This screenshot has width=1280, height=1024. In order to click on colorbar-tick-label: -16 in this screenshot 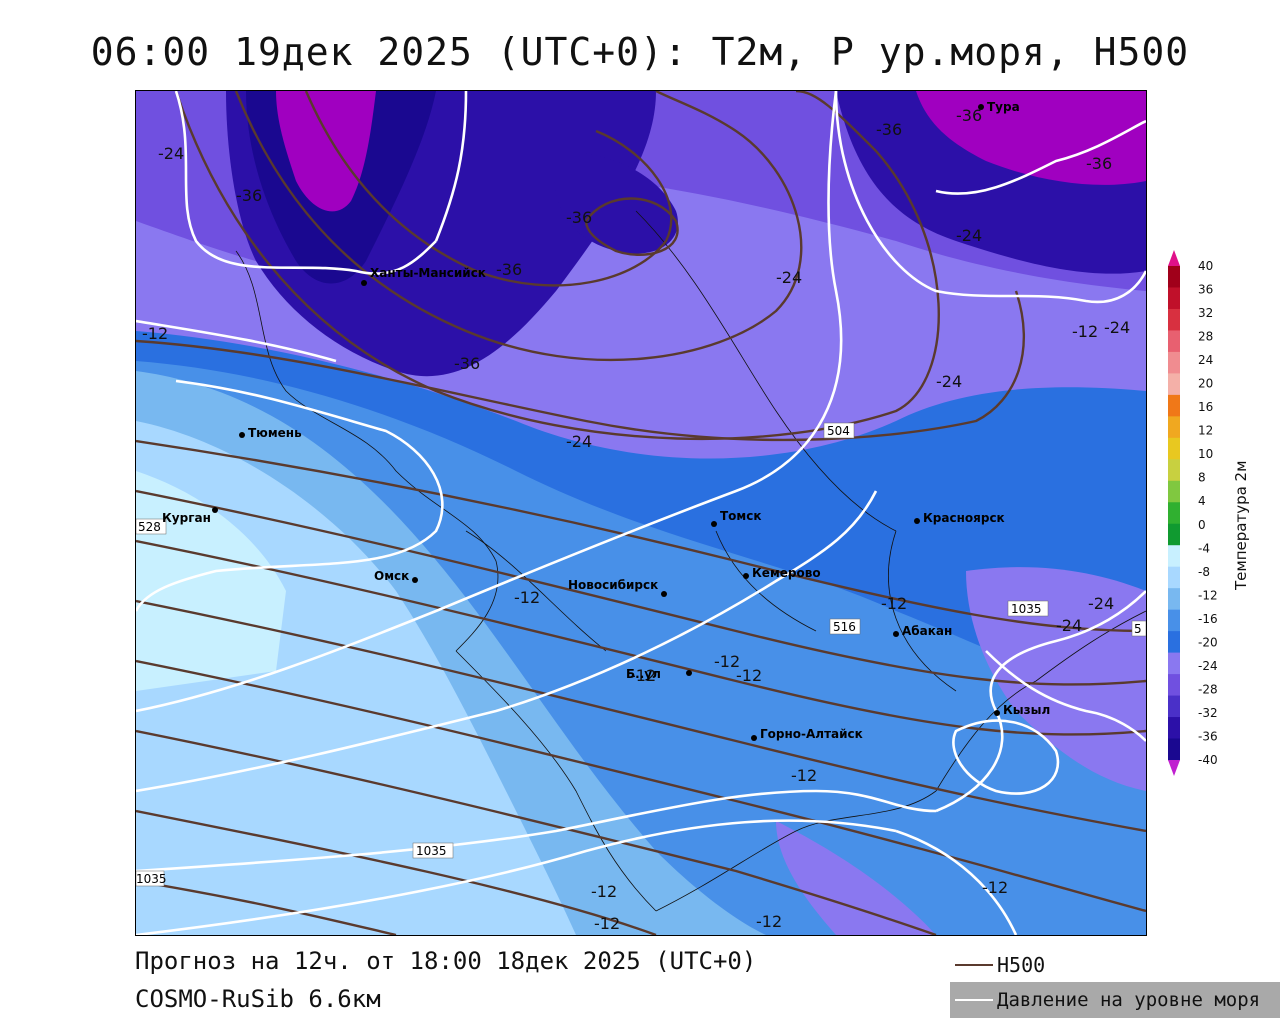, I will do `click(1208, 619)`.